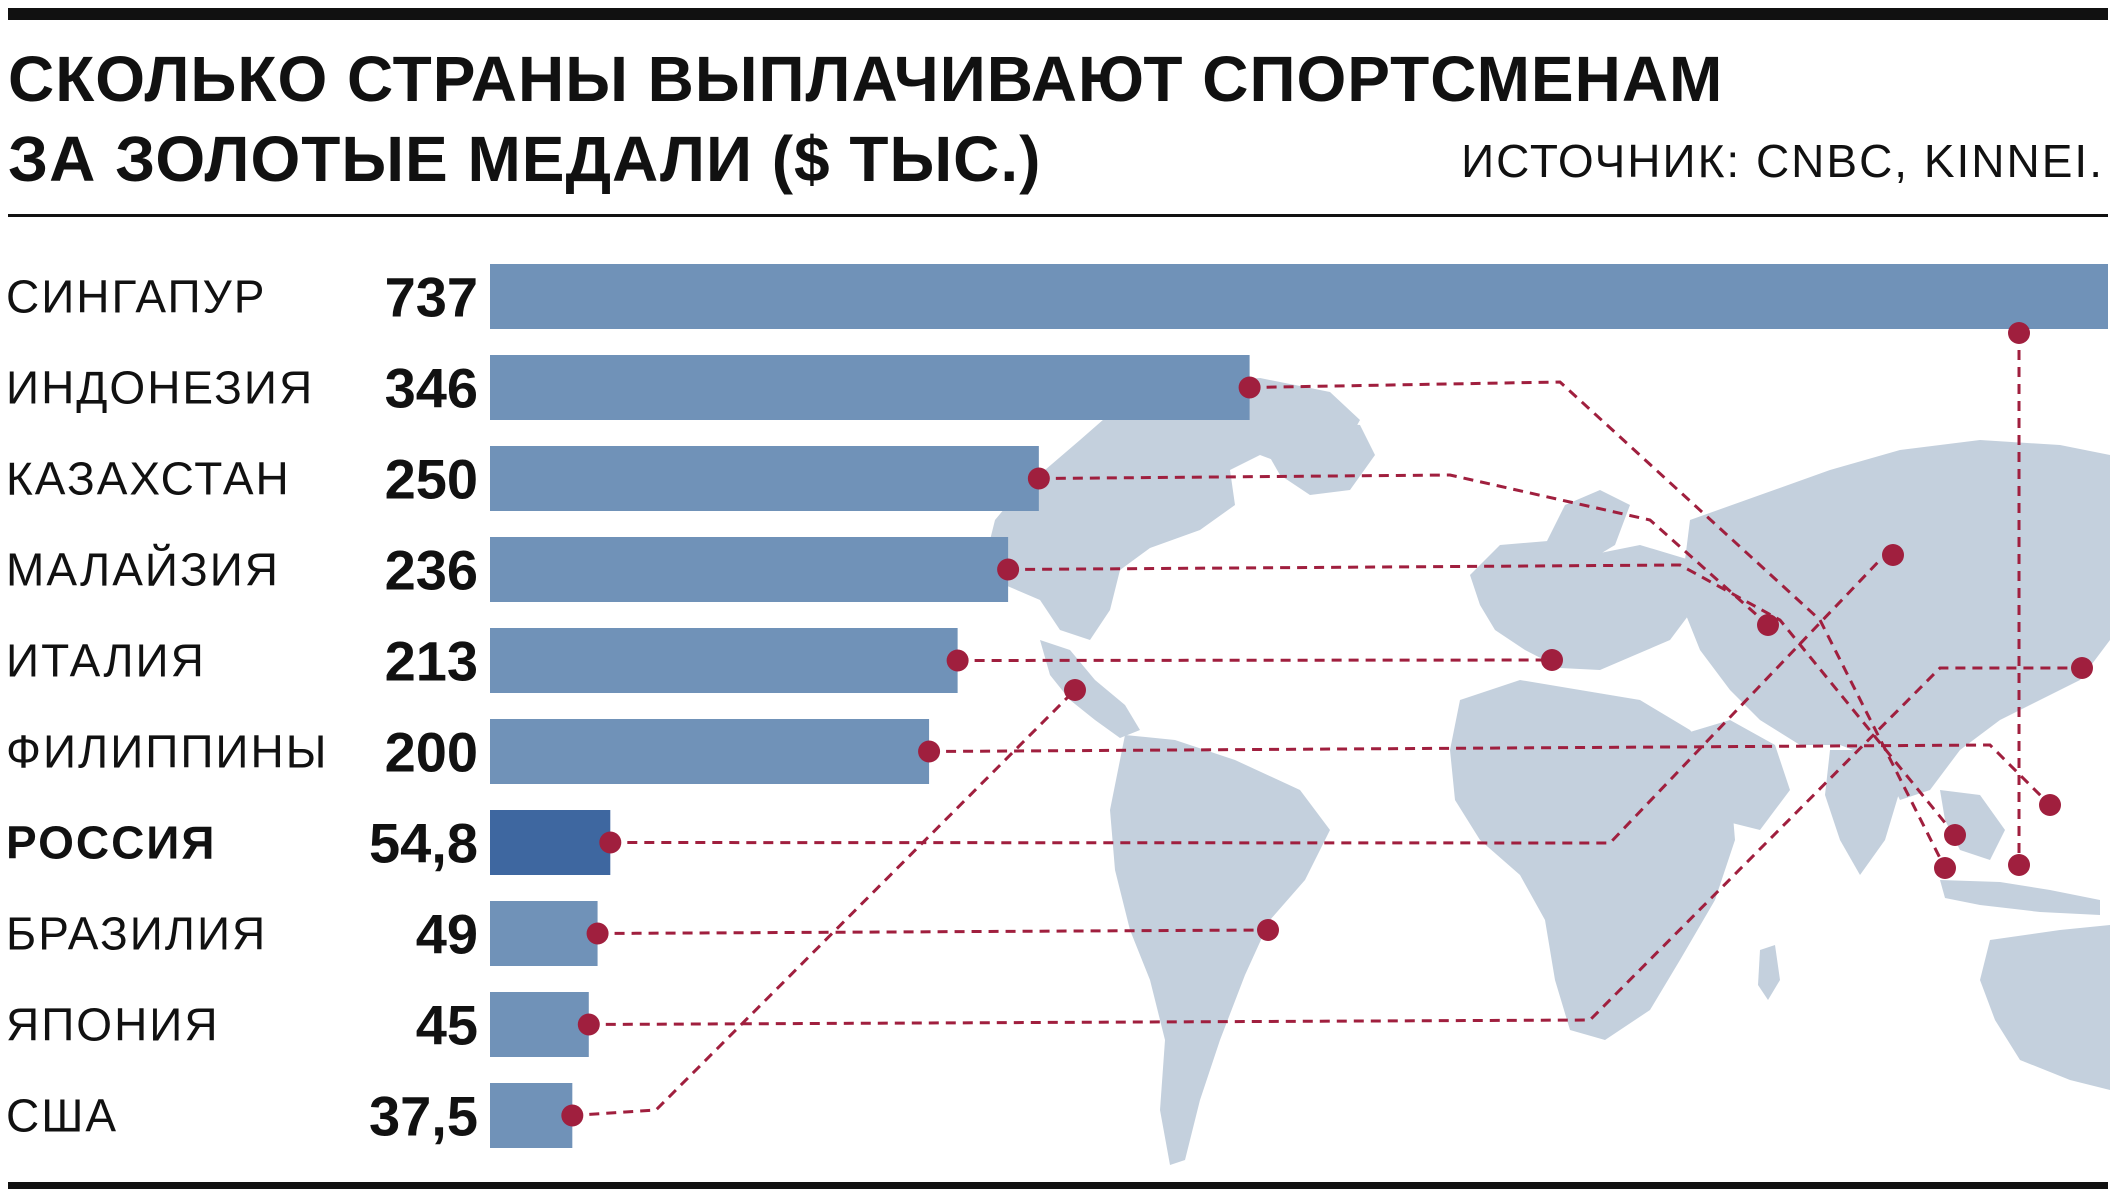  What do you see at coordinates (1585, 605) in the screenshot?
I see `map-landmass-europe` at bounding box center [1585, 605].